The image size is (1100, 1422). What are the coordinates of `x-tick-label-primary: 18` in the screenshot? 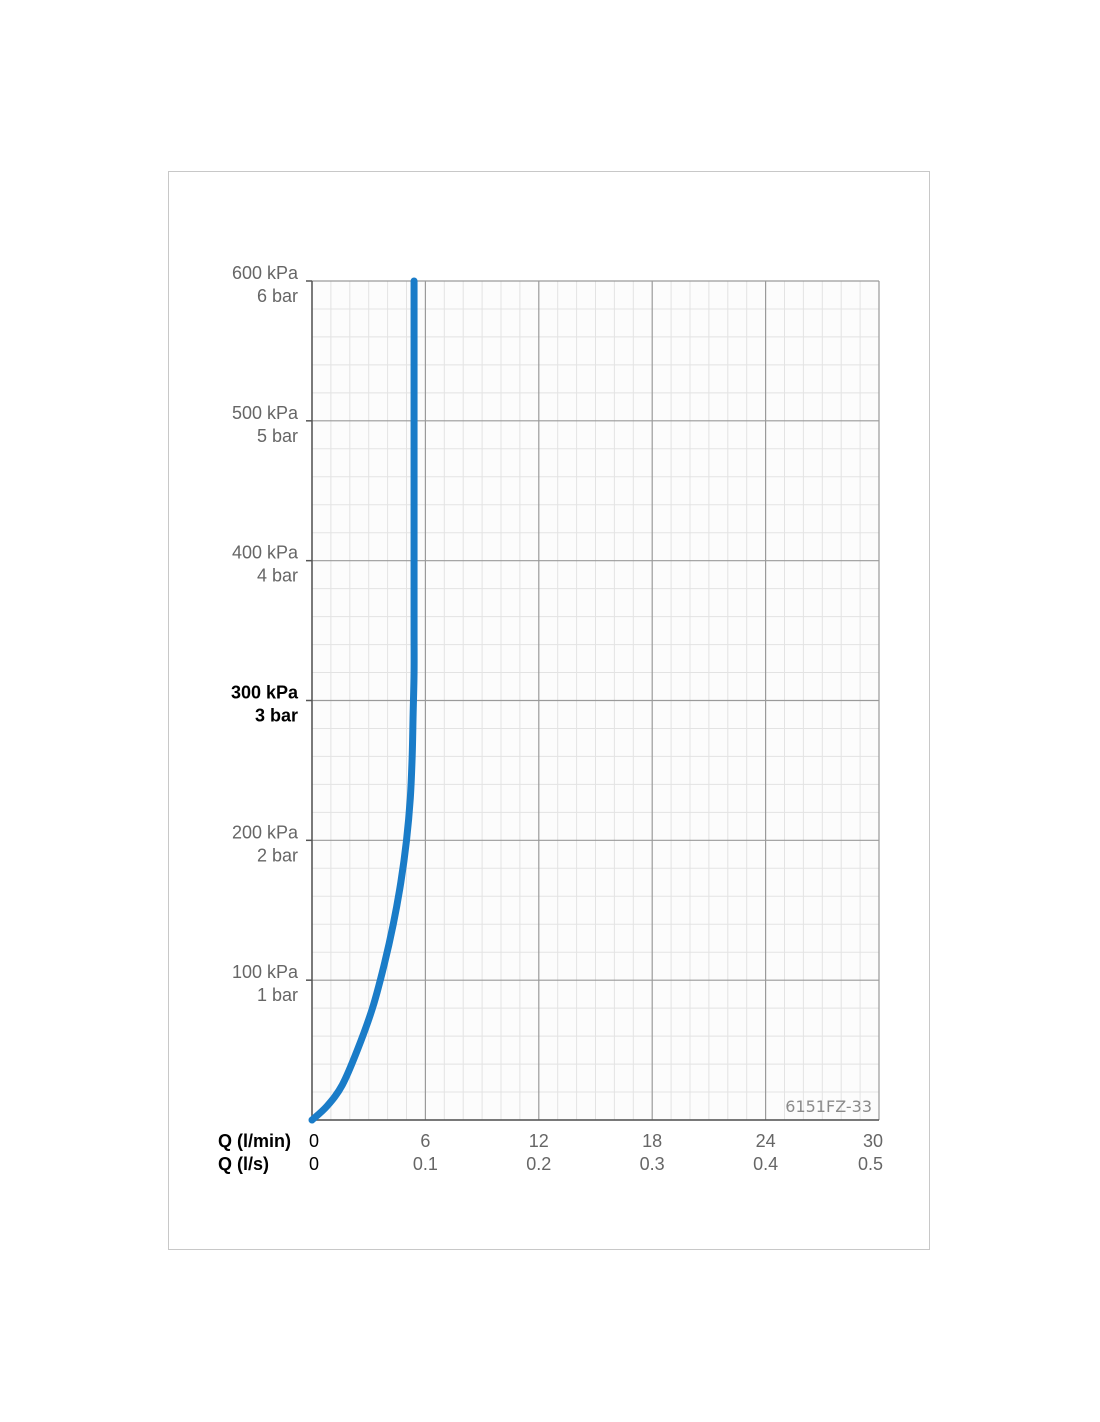 It's located at (652, 1141).